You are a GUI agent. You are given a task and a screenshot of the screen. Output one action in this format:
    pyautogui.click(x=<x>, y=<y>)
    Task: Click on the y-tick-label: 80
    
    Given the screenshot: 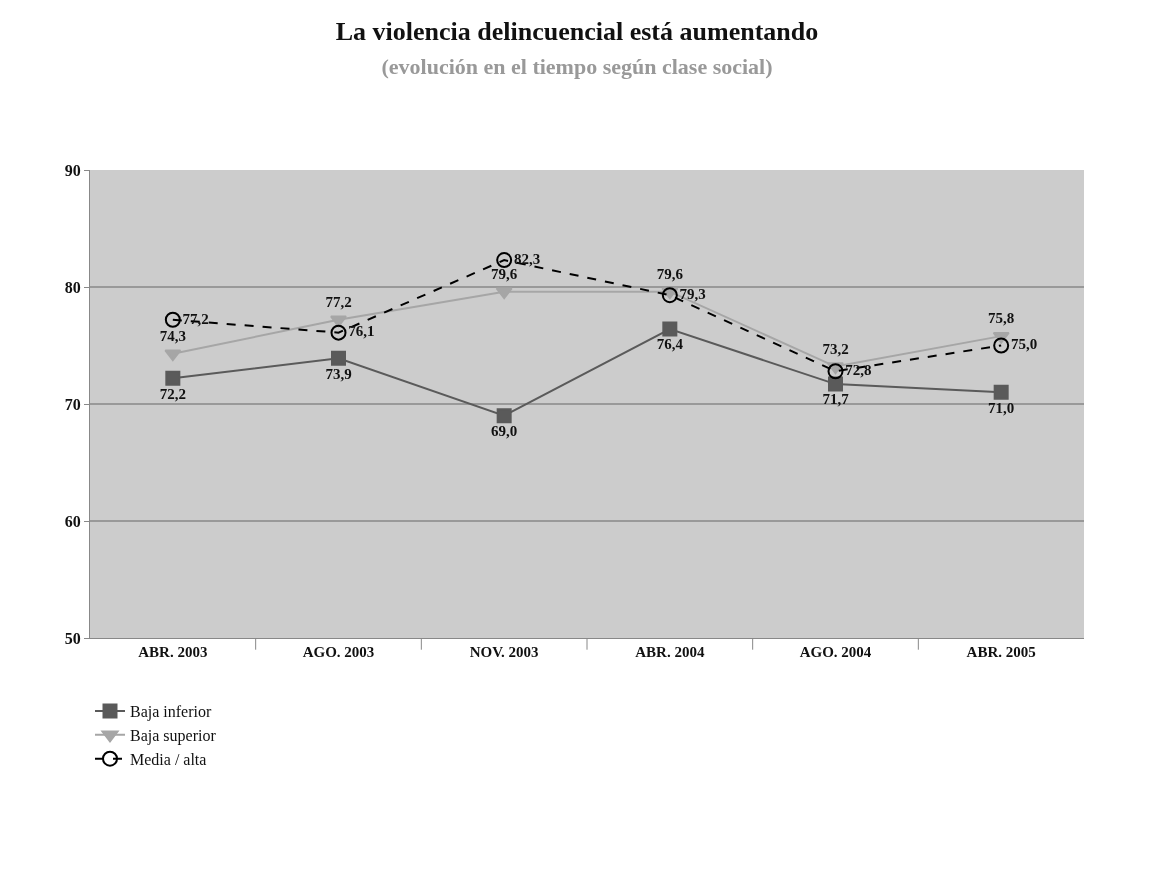 What is the action you would take?
    pyautogui.click(x=72, y=287)
    